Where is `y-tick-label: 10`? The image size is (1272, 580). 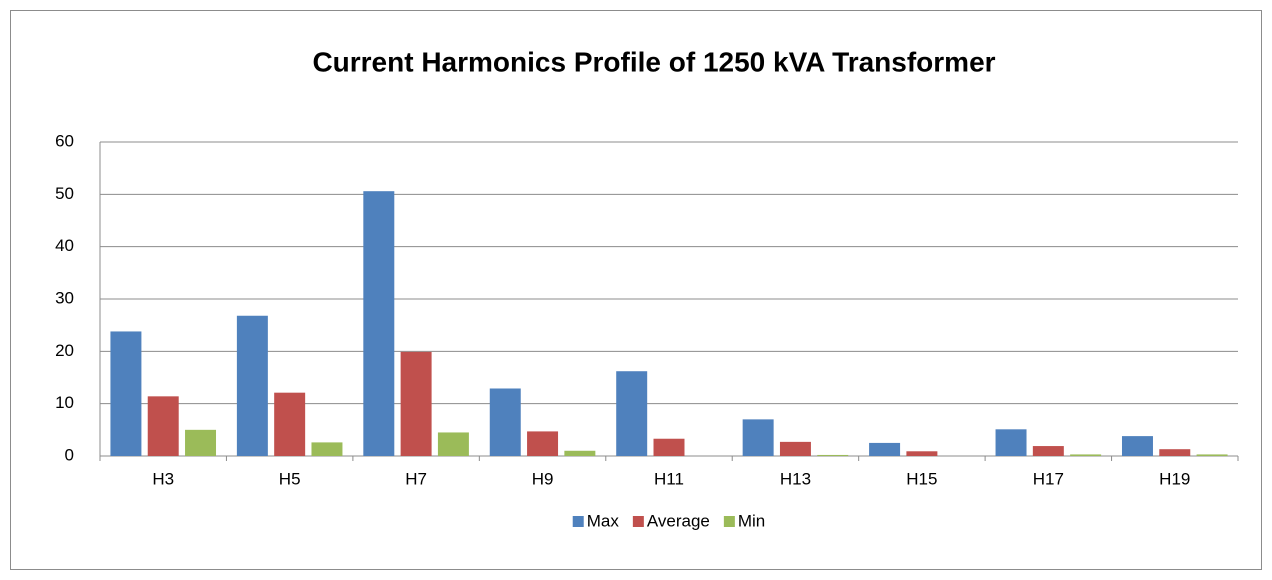 y-tick-label: 10 is located at coordinates (64, 402).